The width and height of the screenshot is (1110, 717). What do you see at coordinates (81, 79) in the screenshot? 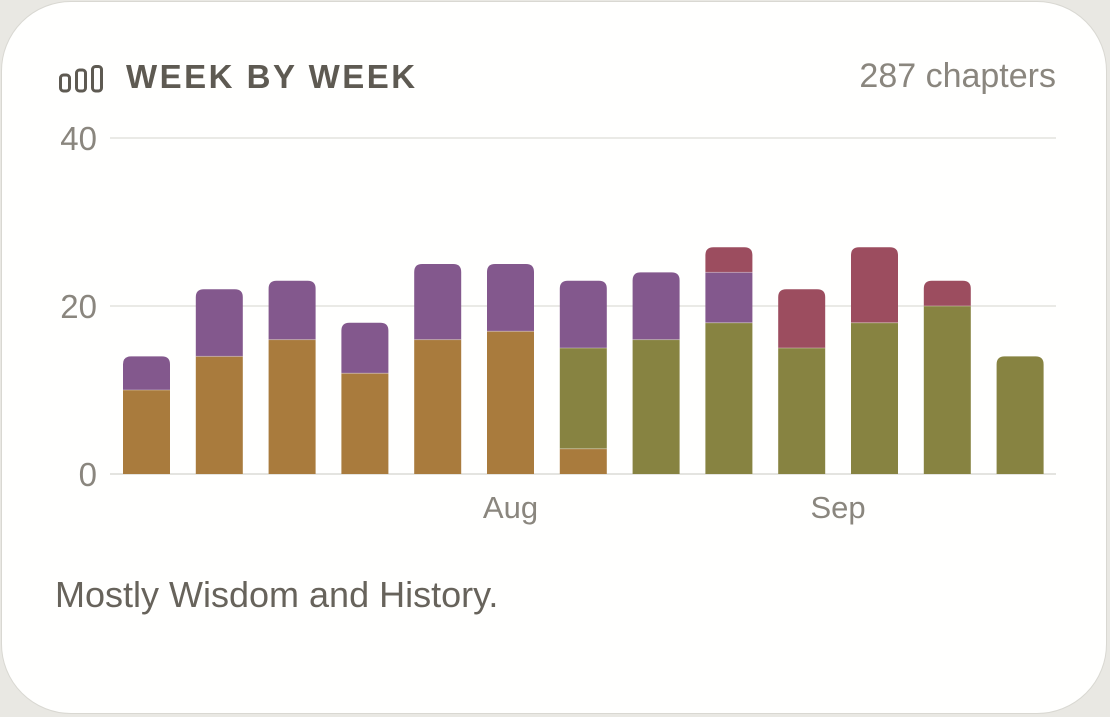
I see `bar-chart-icon` at bounding box center [81, 79].